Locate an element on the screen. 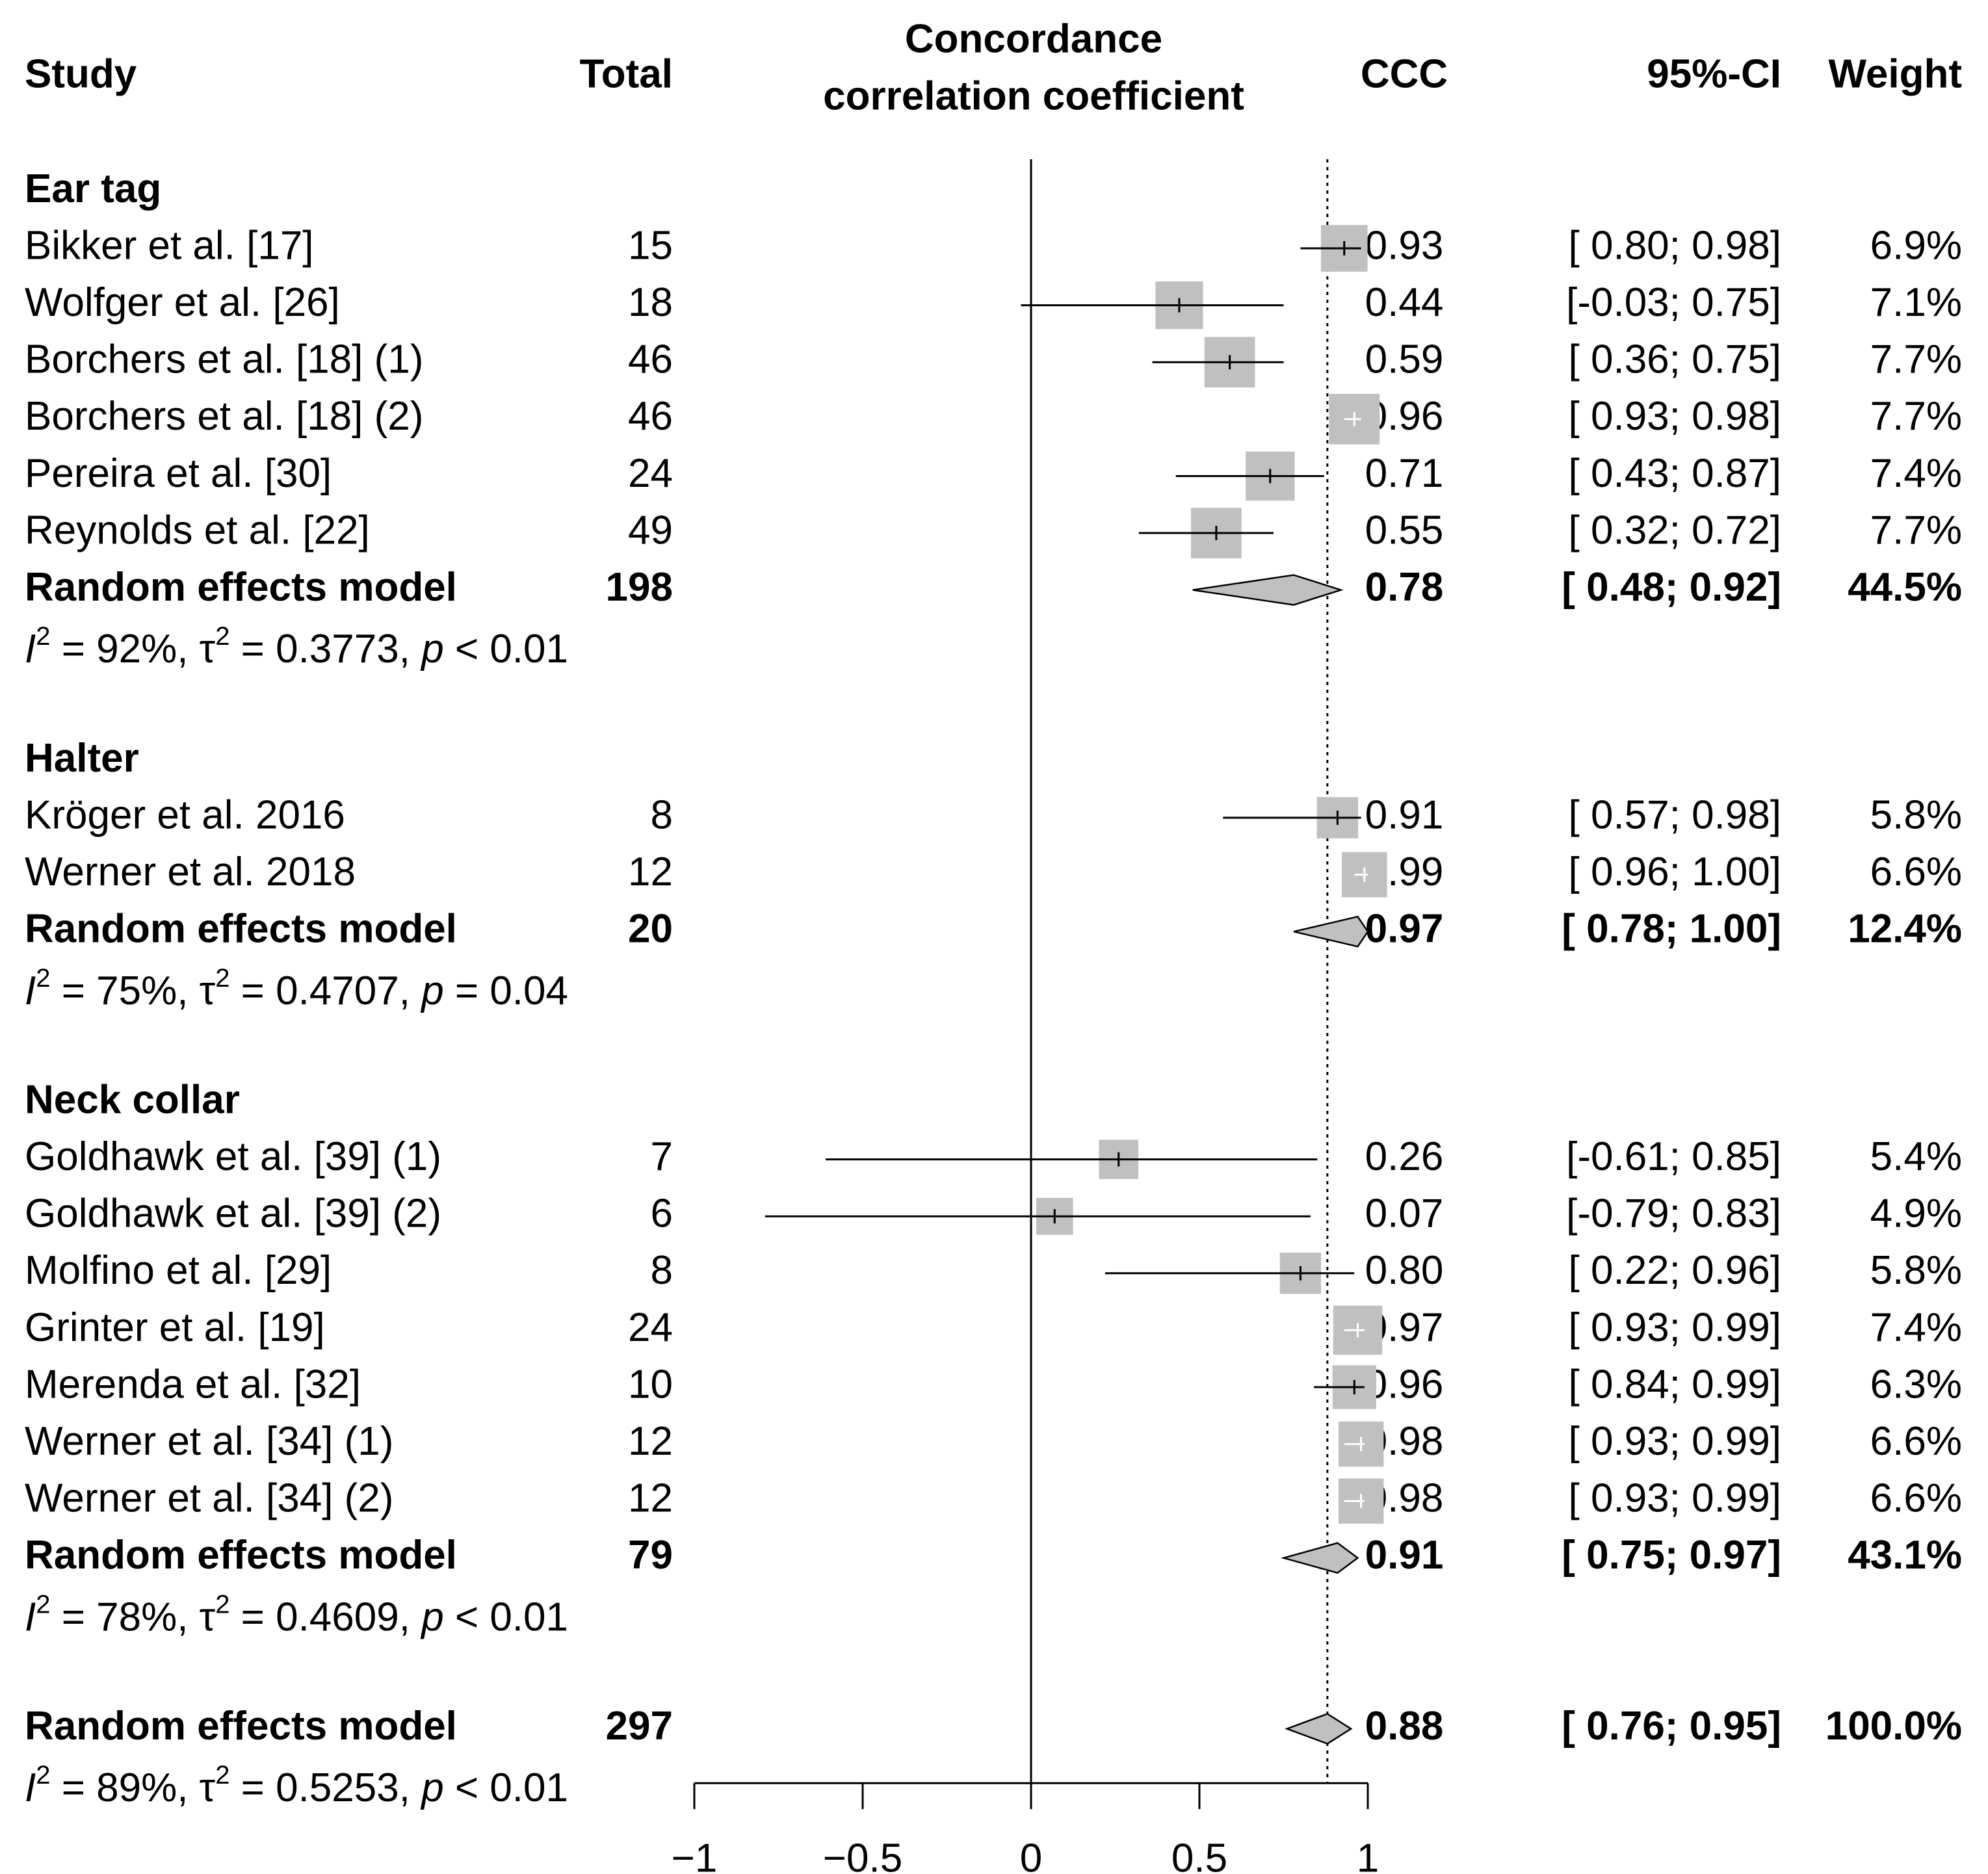 This screenshot has height=1874, width=1988. model-ci: [ 0.48; 0.92] is located at coordinates (1671, 587).